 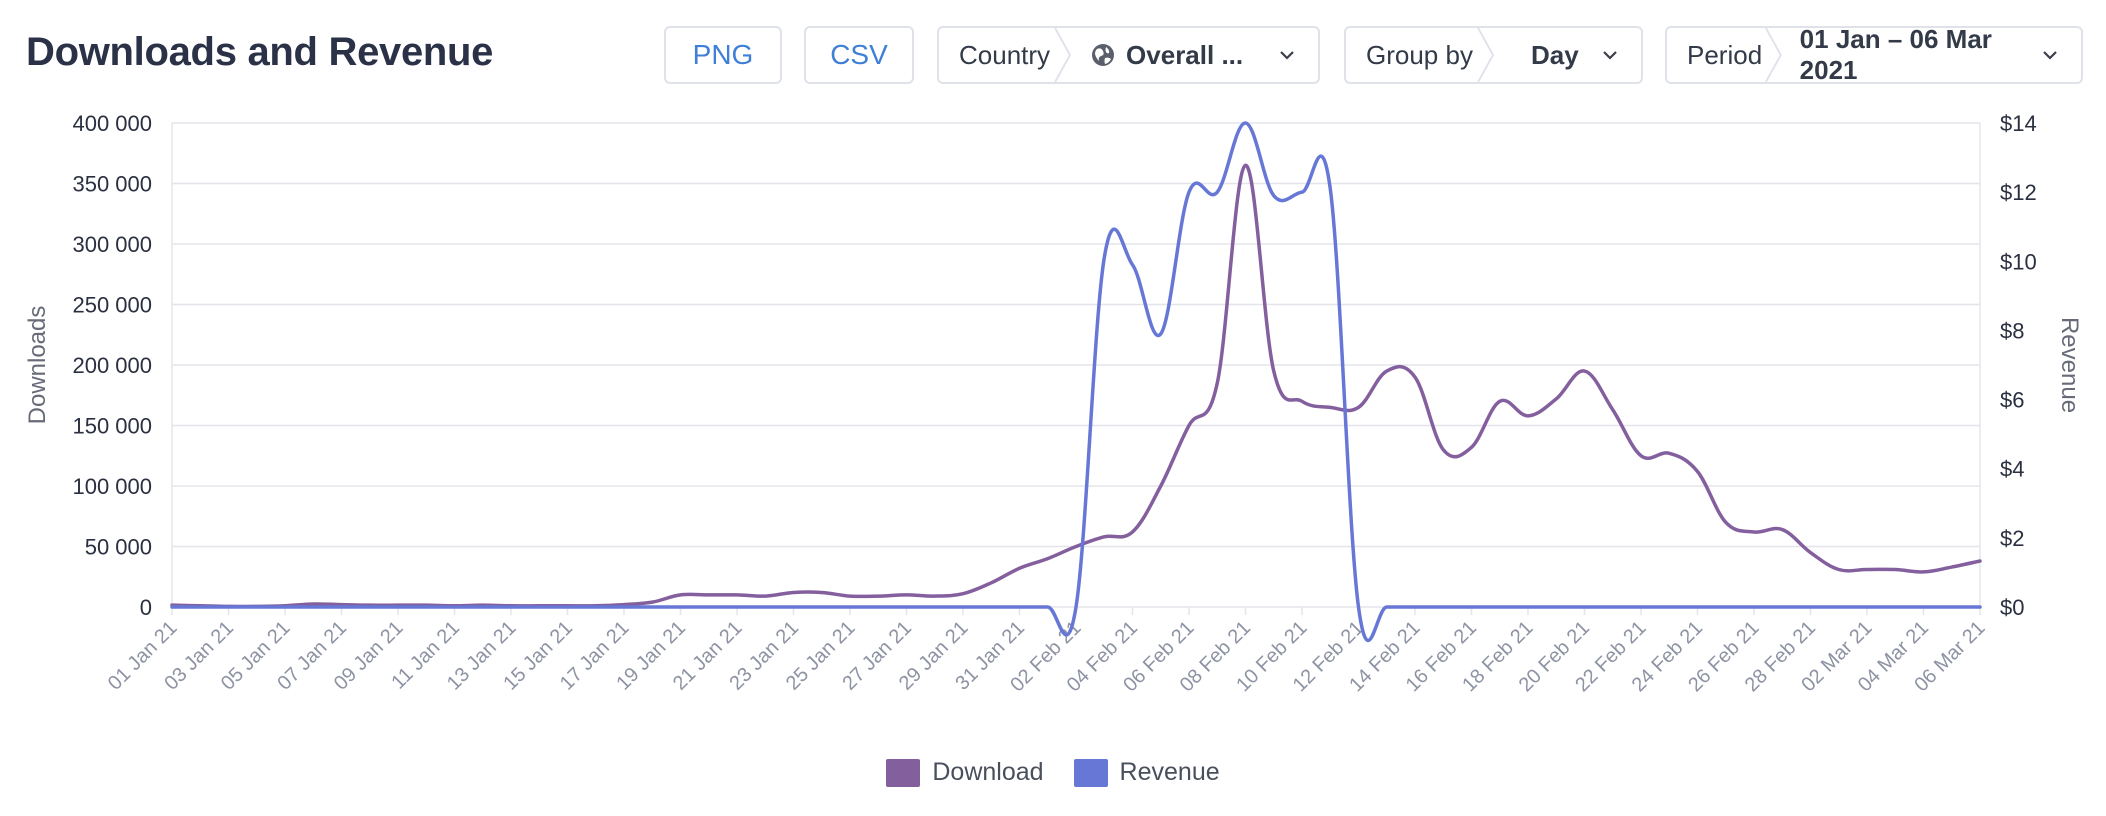 I want to click on y-tick-label-left: 0, so click(x=146, y=607).